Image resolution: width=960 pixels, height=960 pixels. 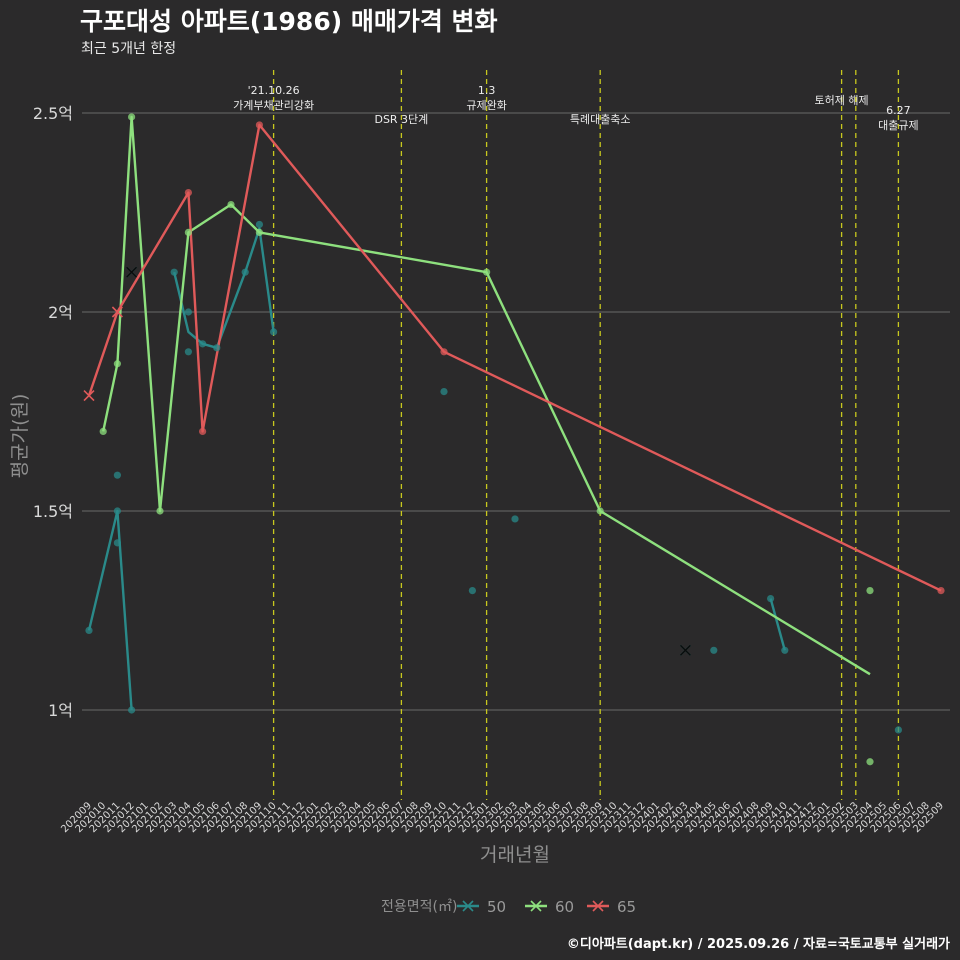 I want to click on legend-label-50: 50, so click(x=496, y=907).